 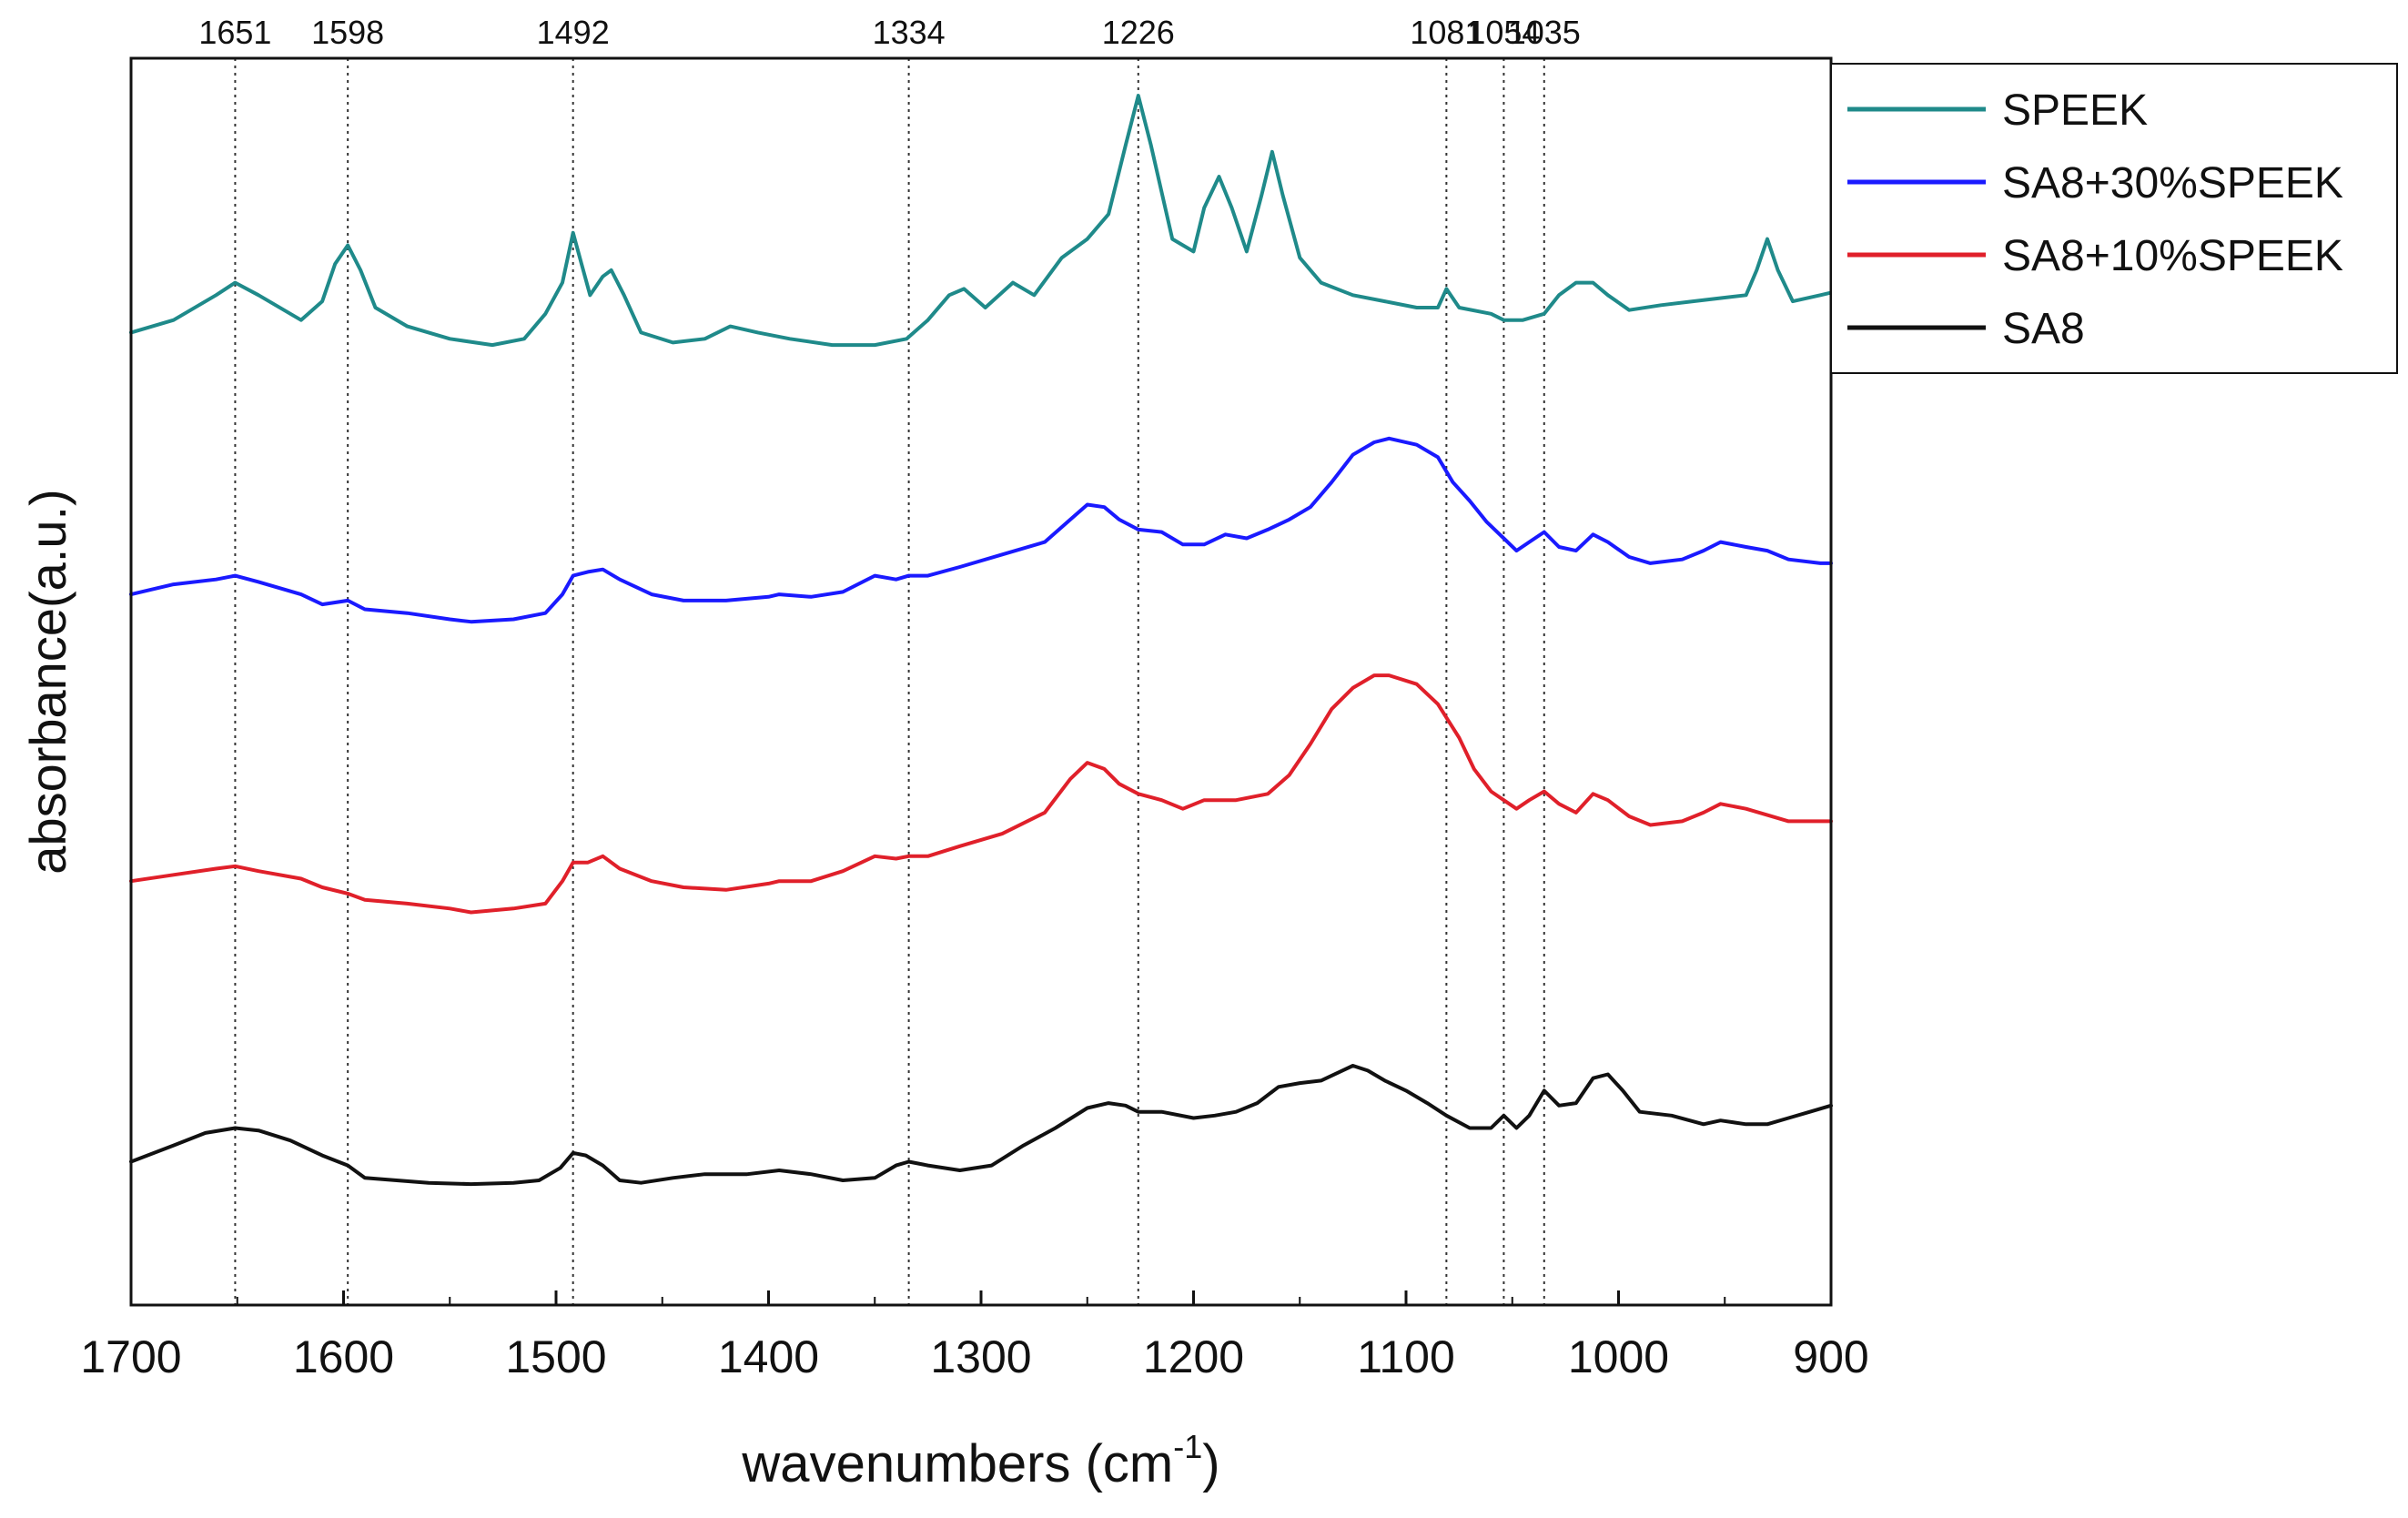 I want to click on x-tick-label-1300: 1300, so click(x=980, y=1357).